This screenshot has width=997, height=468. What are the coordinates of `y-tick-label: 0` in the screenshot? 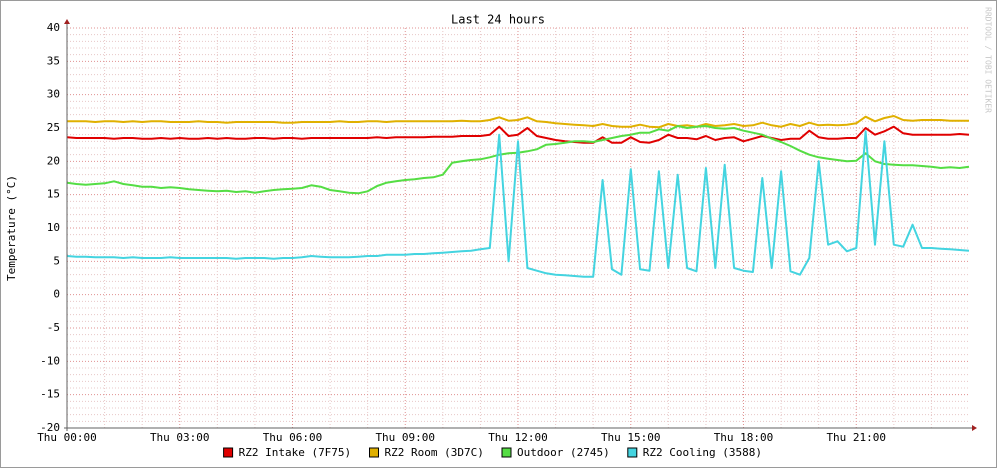 It's located at (56, 294).